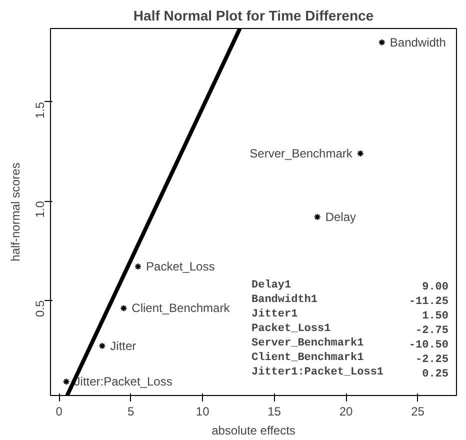  I want to click on annotation: Jitter, so click(123, 345).